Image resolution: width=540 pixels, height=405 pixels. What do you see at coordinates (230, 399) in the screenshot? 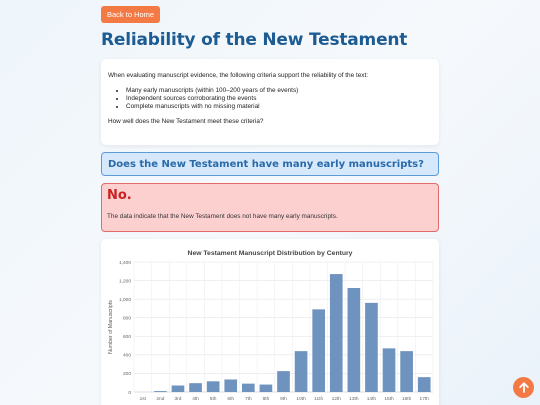
I see `x-tick-label: 6th` at bounding box center [230, 399].